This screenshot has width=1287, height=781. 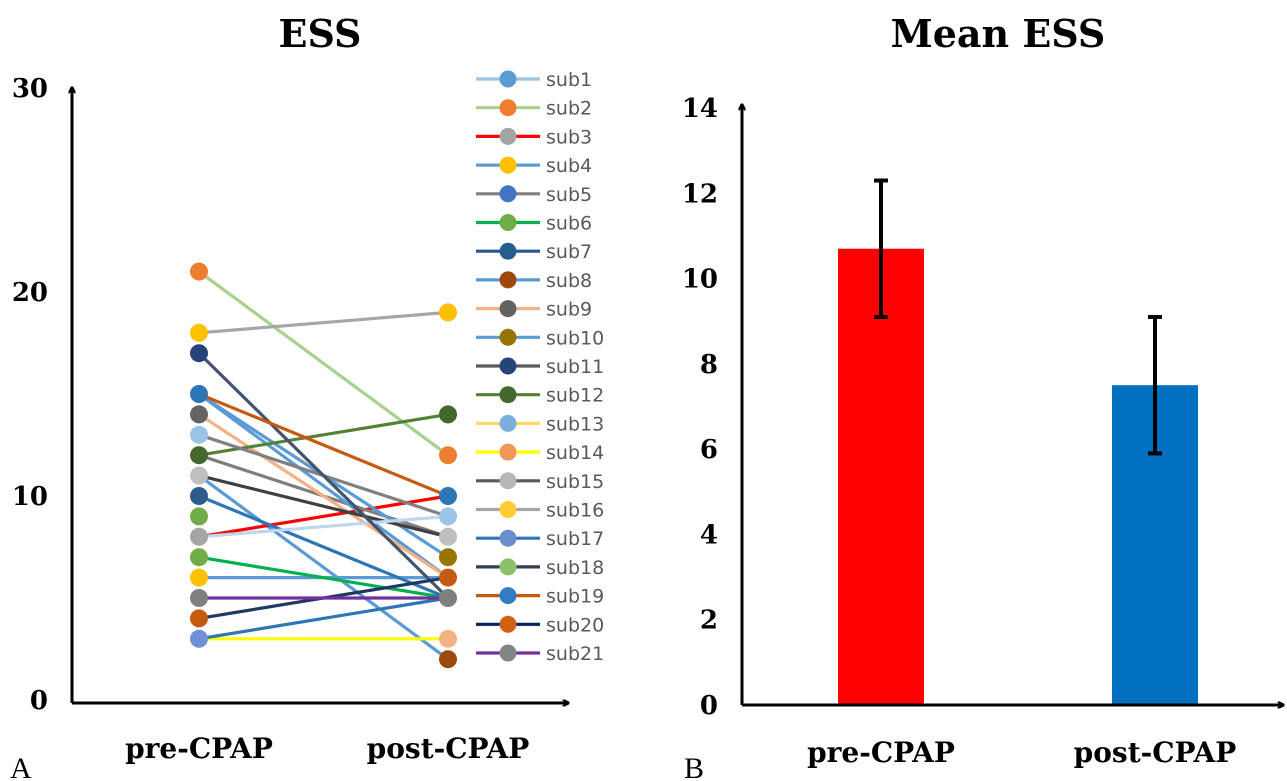 What do you see at coordinates (700, 109) in the screenshot?
I see `y-tick-label: 14` at bounding box center [700, 109].